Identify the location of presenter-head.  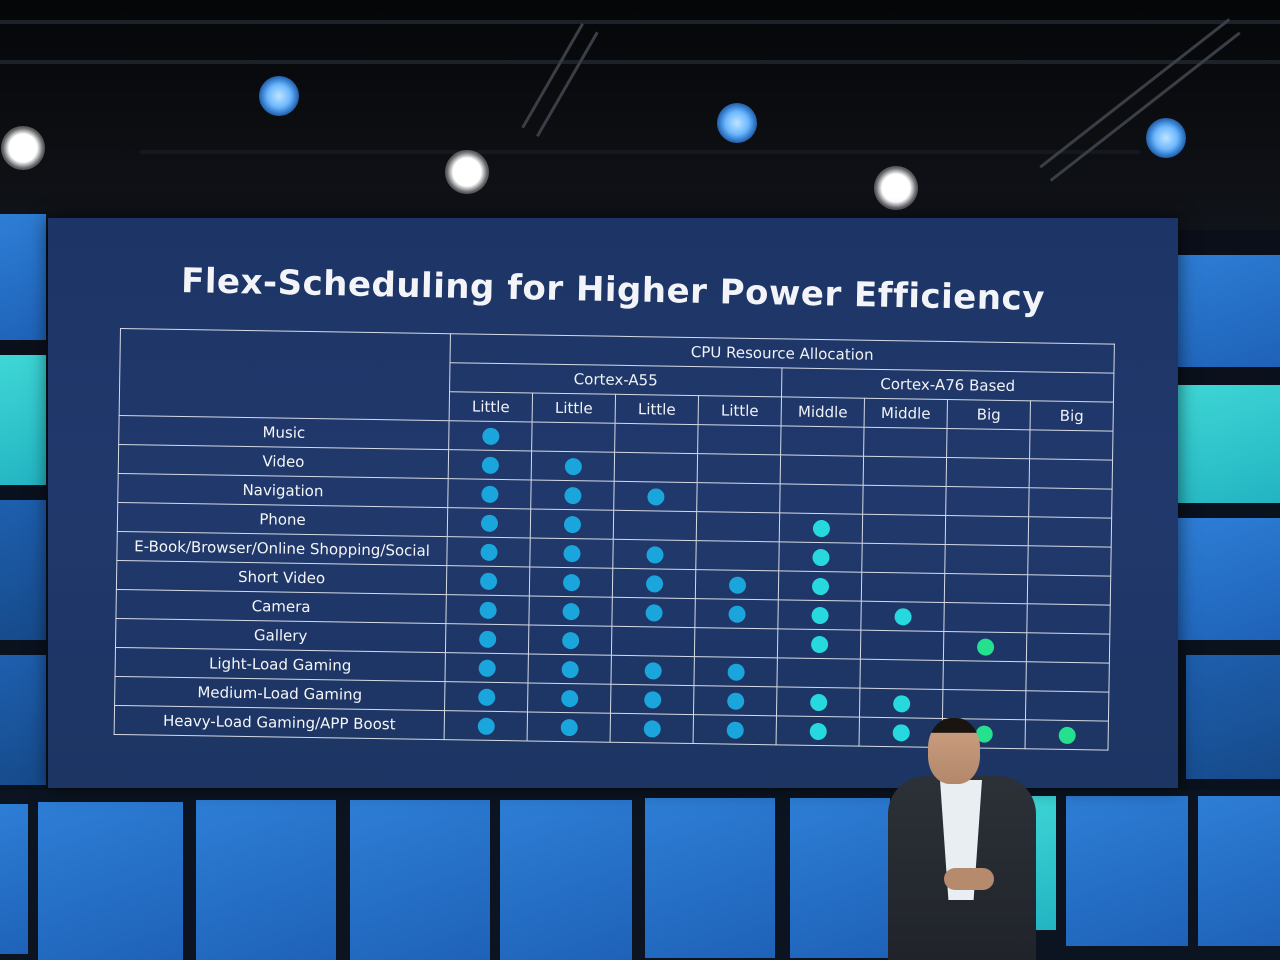
(954, 751).